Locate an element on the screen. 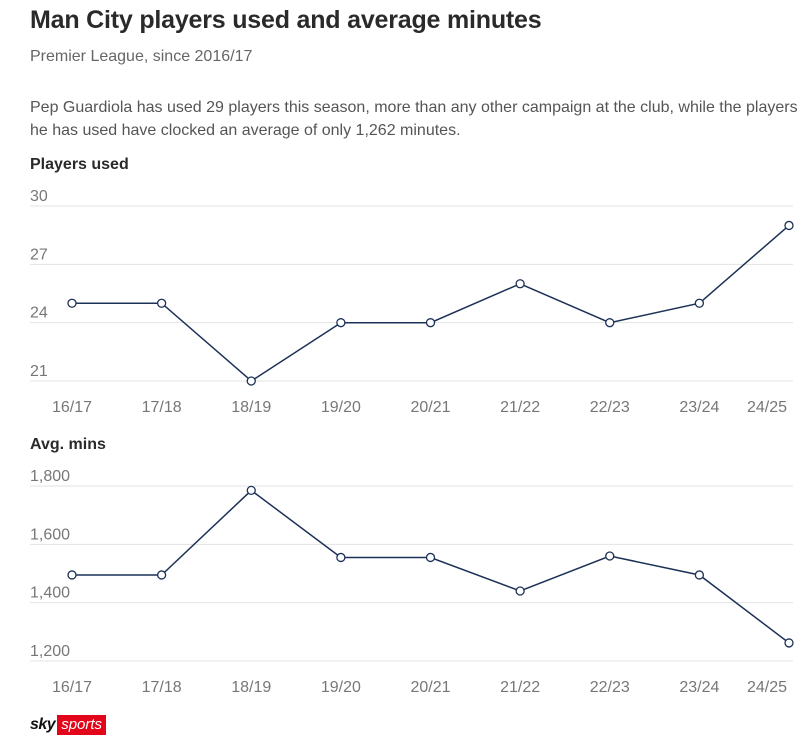 The width and height of the screenshot is (812, 749). players-used-y-tick-label: 27 is located at coordinates (39, 254).